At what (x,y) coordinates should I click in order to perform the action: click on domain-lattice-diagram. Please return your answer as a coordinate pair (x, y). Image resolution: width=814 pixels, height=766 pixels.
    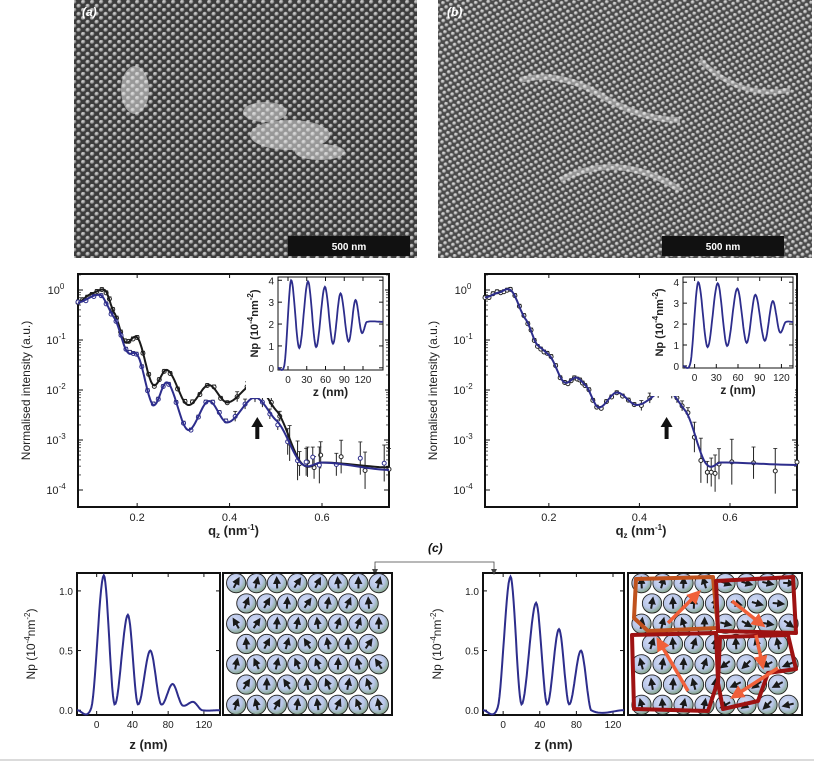
    Looking at the image, I should click on (715, 644).